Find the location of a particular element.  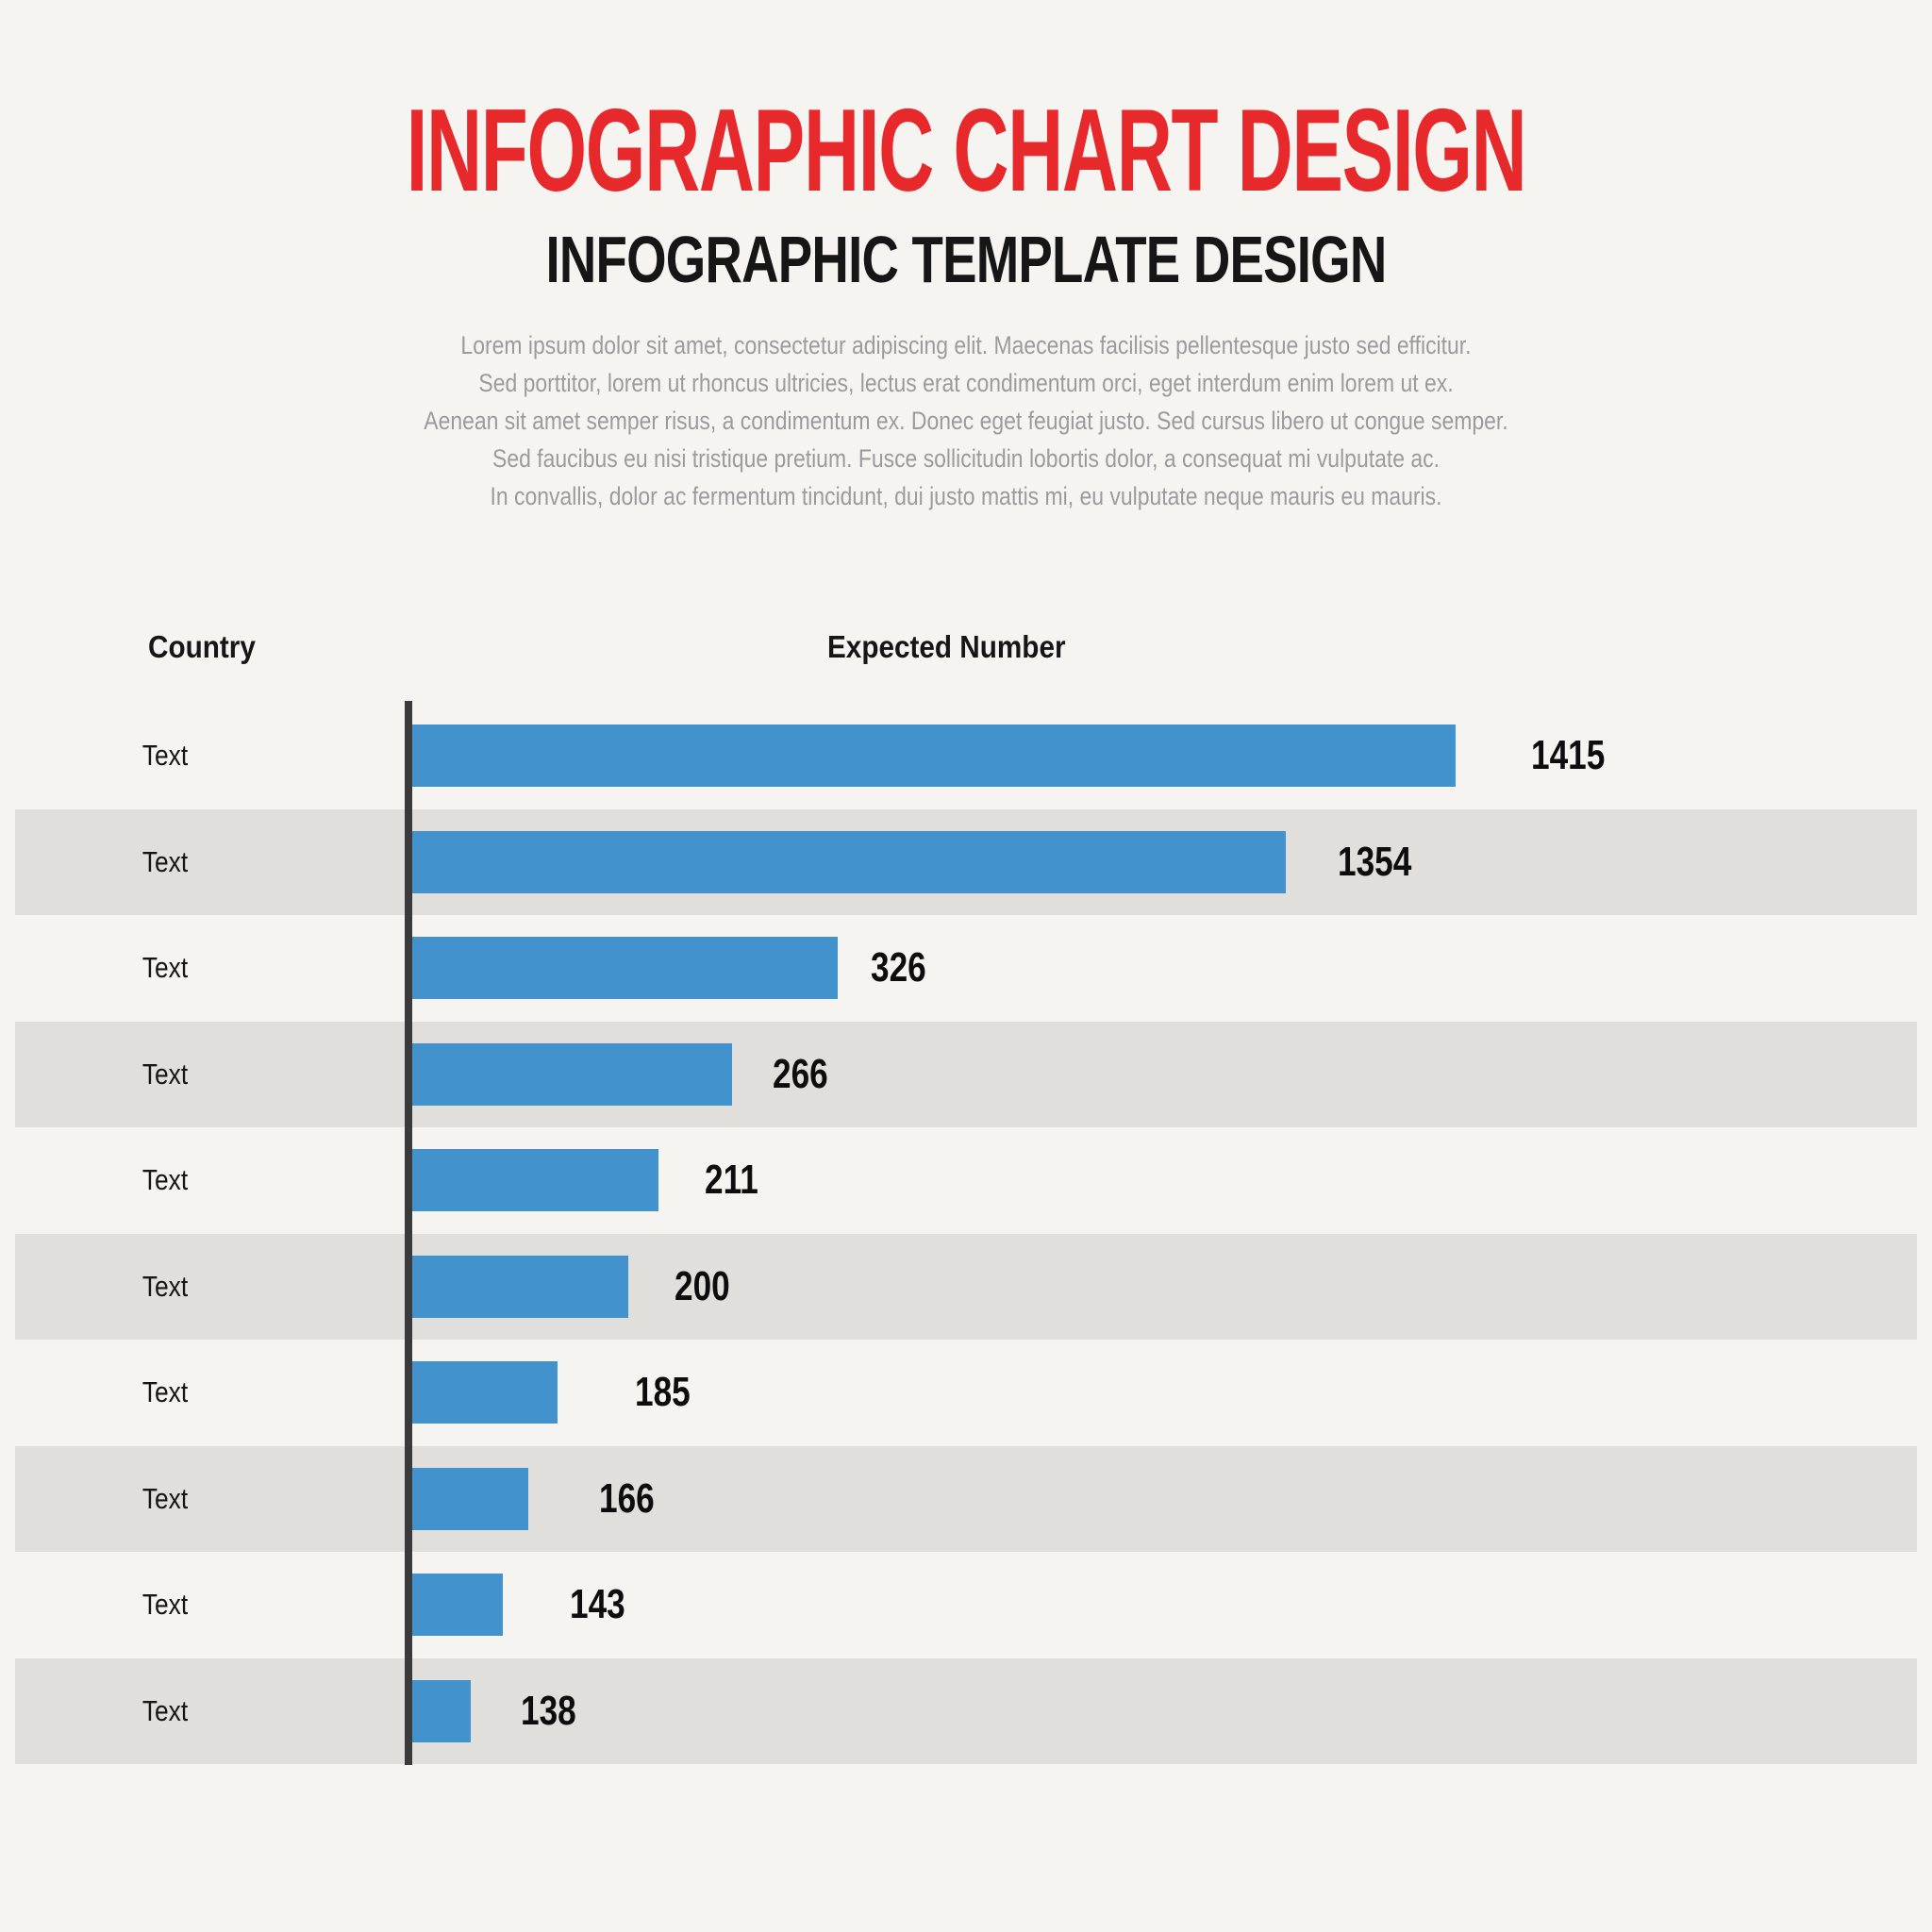

table-row: Text 143 is located at coordinates (966, 1605).